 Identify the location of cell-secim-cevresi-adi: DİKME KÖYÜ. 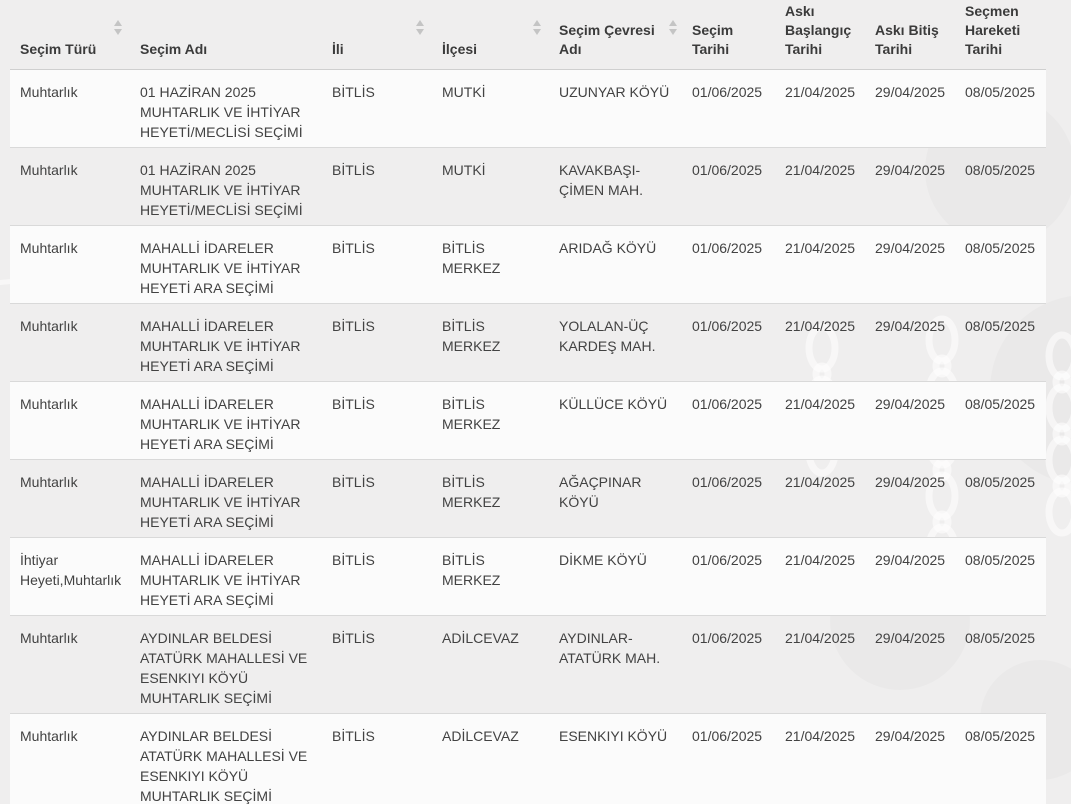
(603, 560).